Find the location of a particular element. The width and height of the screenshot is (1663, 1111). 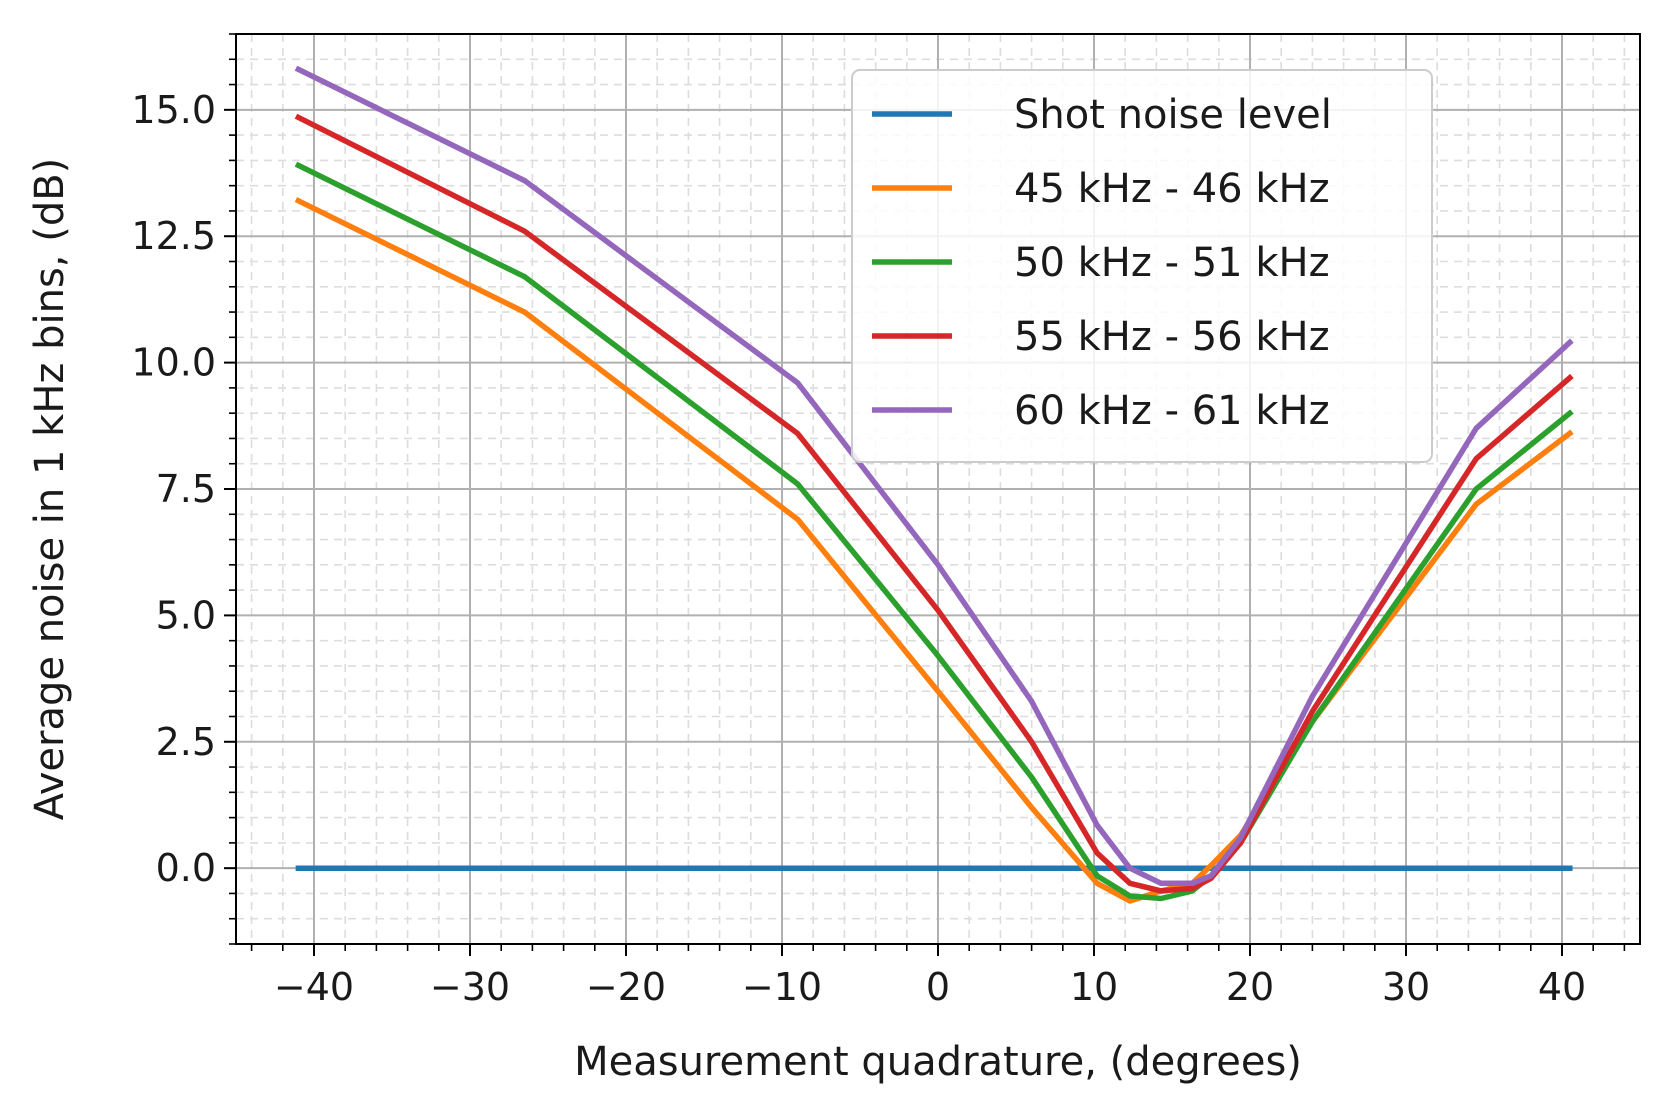

x-tick-label: 40 is located at coordinates (1562, 987).